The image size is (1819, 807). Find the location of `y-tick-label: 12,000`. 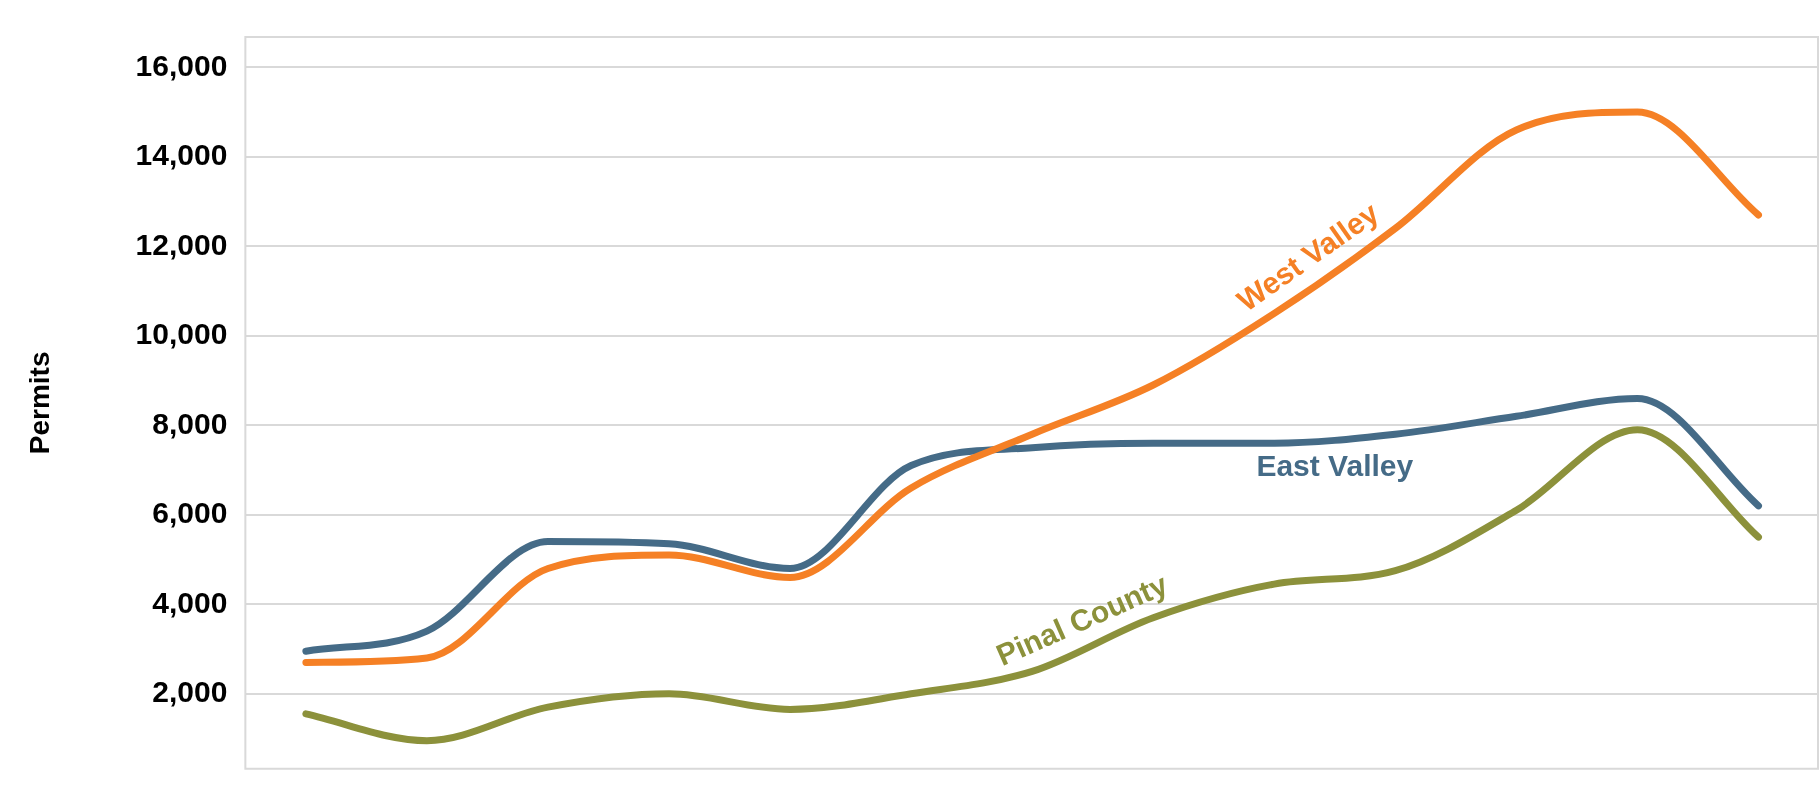

y-tick-label: 12,000 is located at coordinates (181, 244).